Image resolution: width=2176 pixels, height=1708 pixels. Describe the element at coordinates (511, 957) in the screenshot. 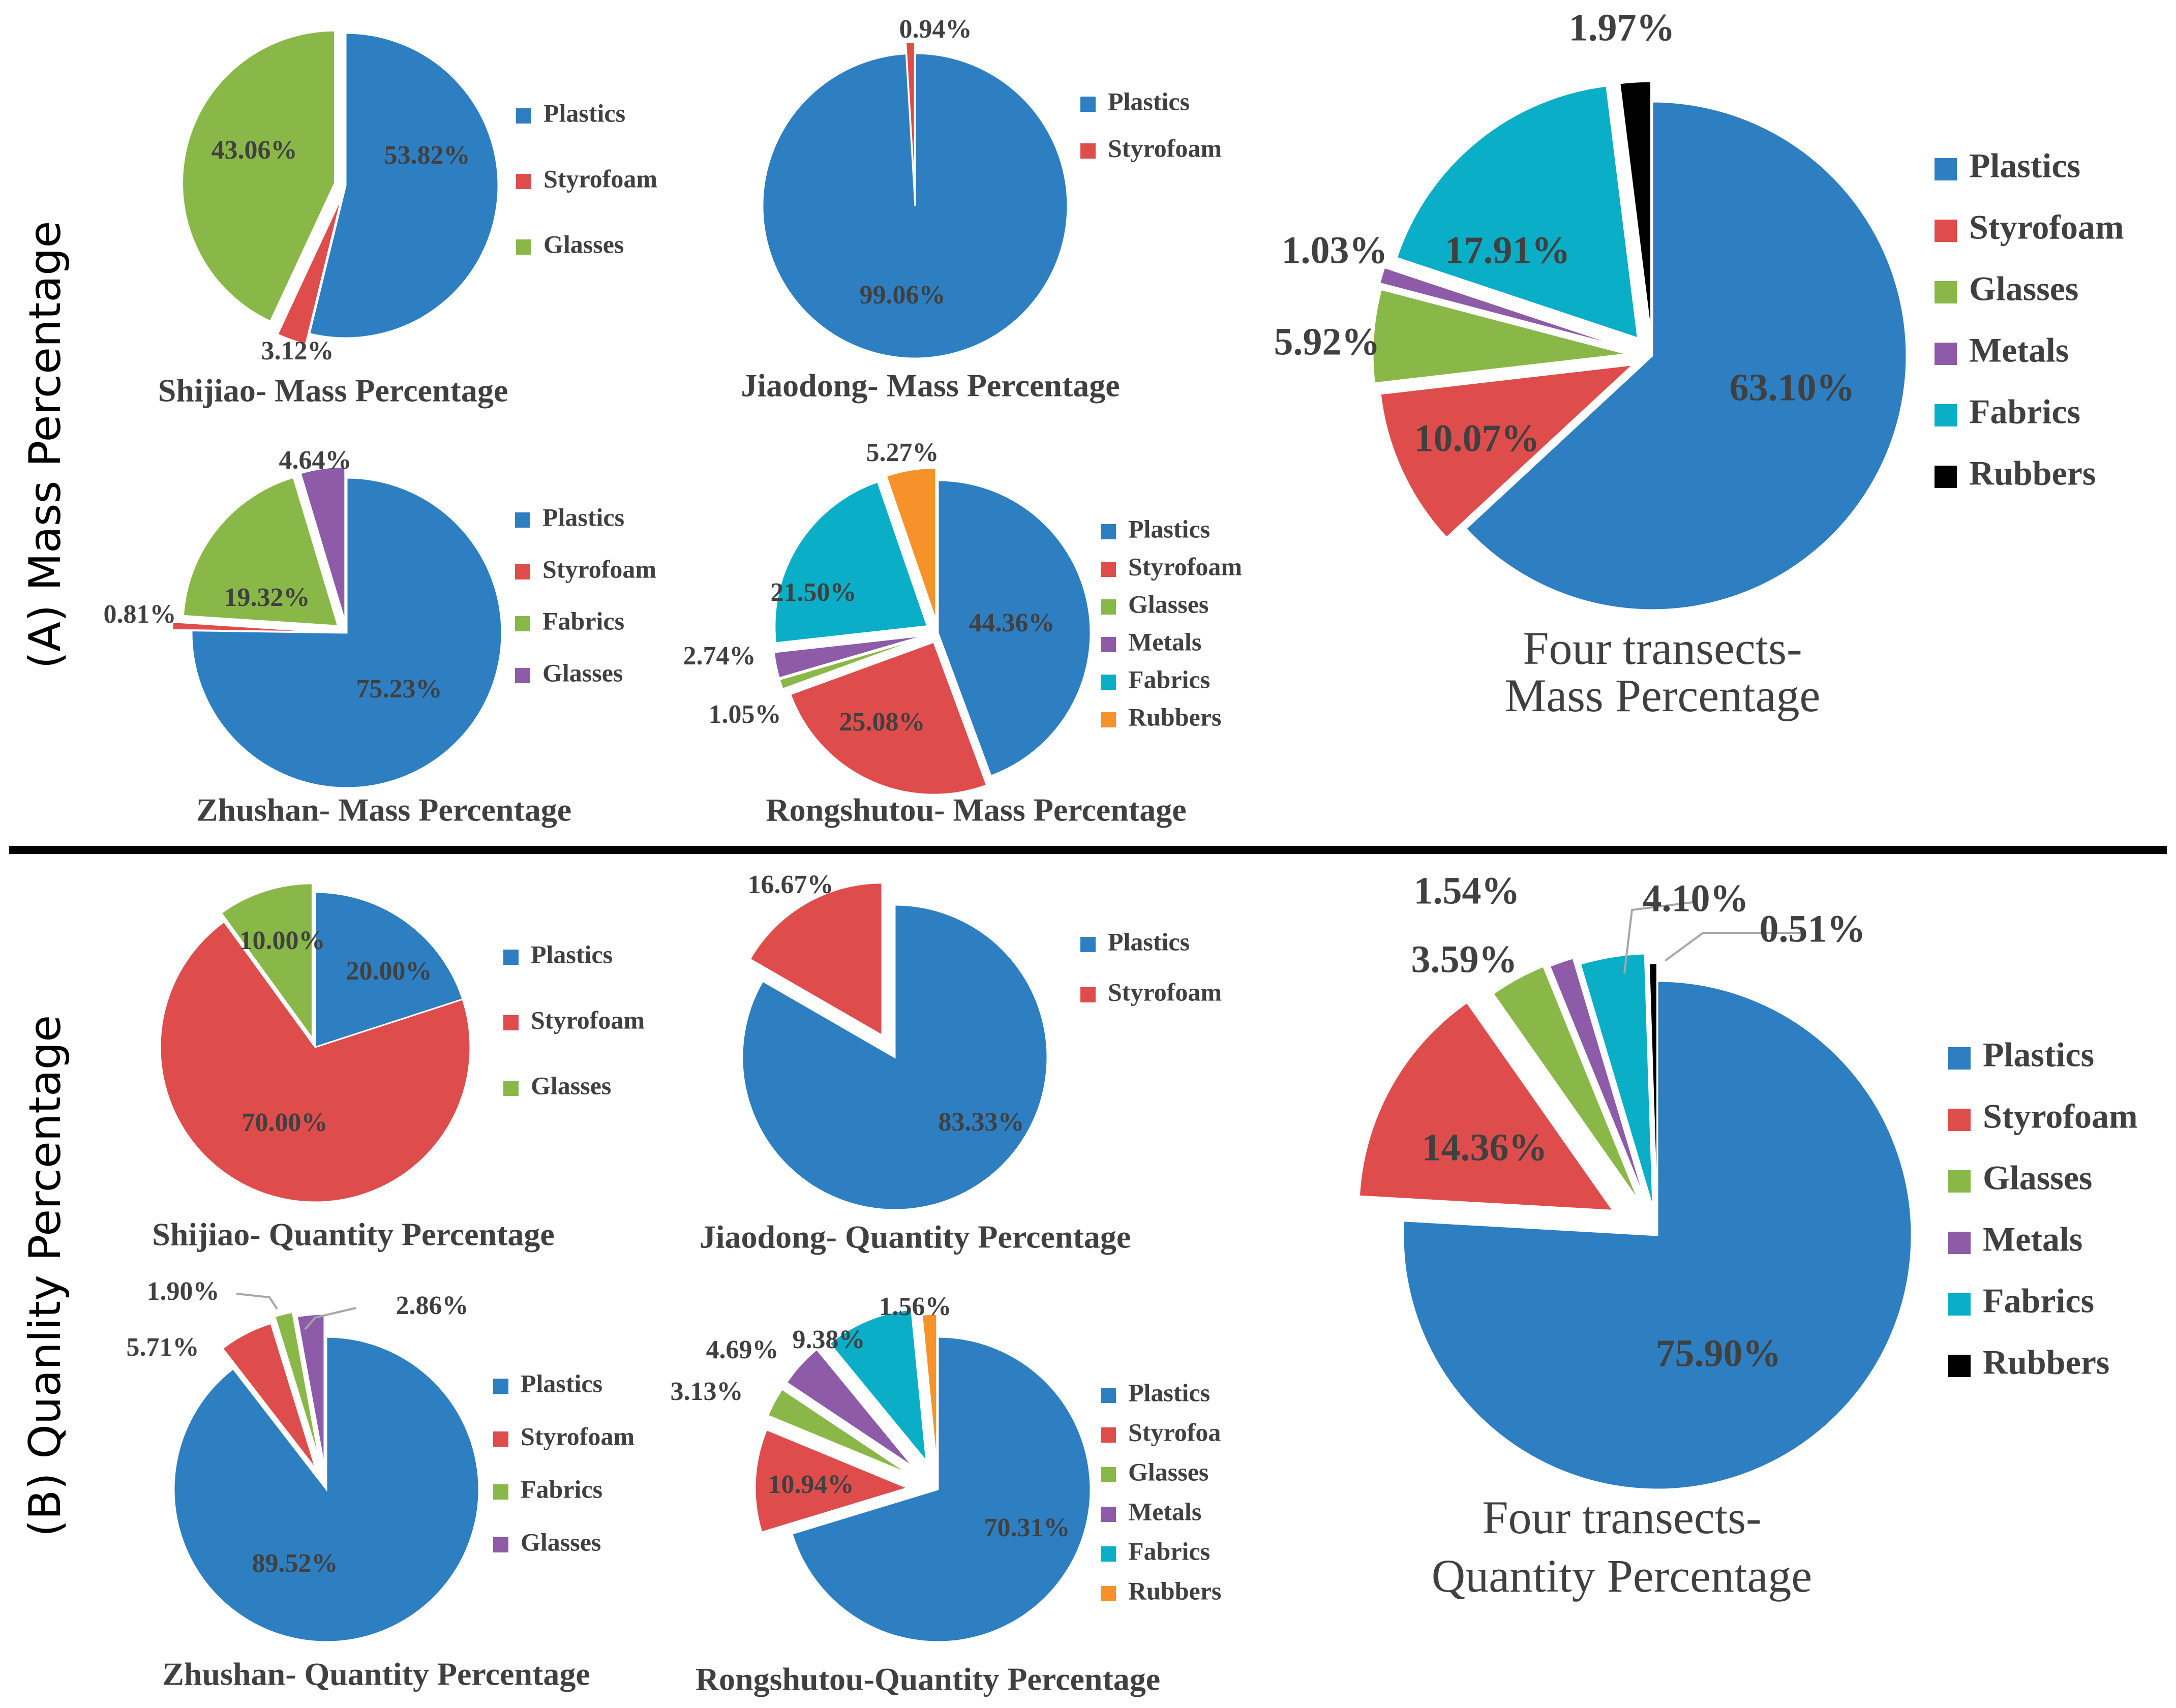

I see `shijiao-quantity-legend-swatch-plastics` at that location.